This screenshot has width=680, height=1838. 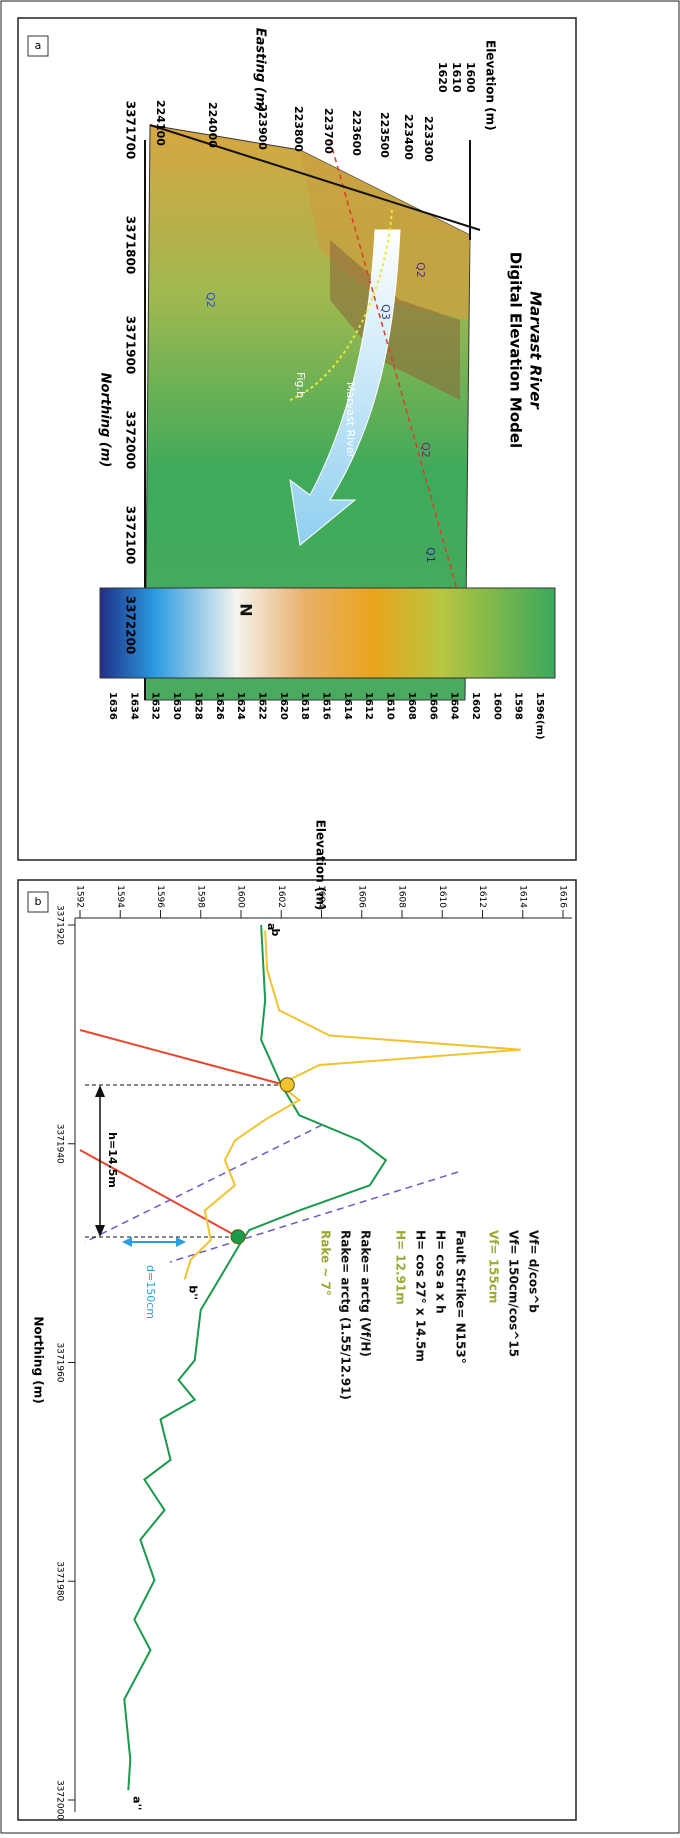 I want to click on tick-label: 223800, so click(x=298, y=129).